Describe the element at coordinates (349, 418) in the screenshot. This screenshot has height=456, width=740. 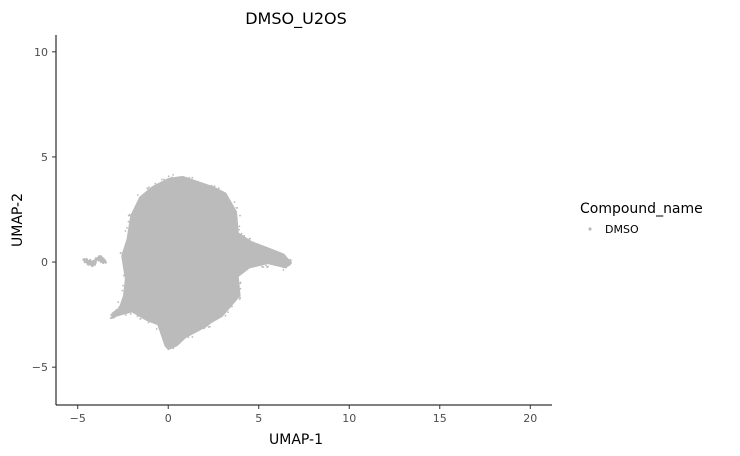
I see `x-tick-label: 10` at that location.